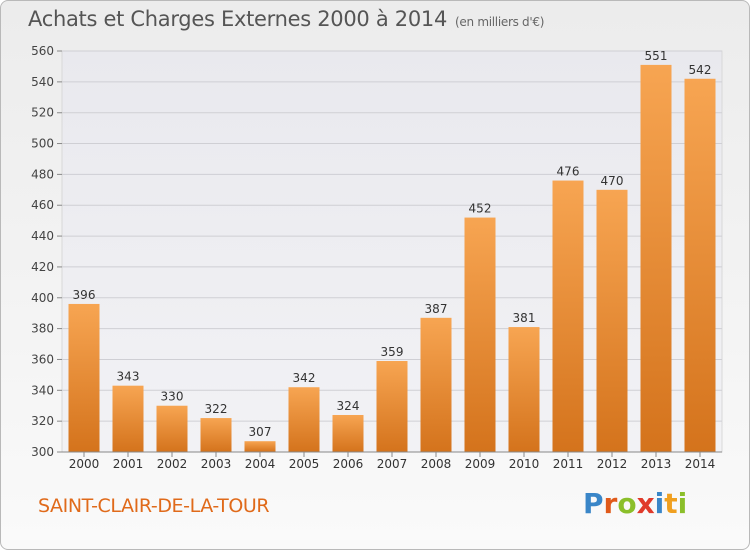  What do you see at coordinates (500, 22) in the screenshot?
I see `chart-unit: (en milliers d'€)` at bounding box center [500, 22].